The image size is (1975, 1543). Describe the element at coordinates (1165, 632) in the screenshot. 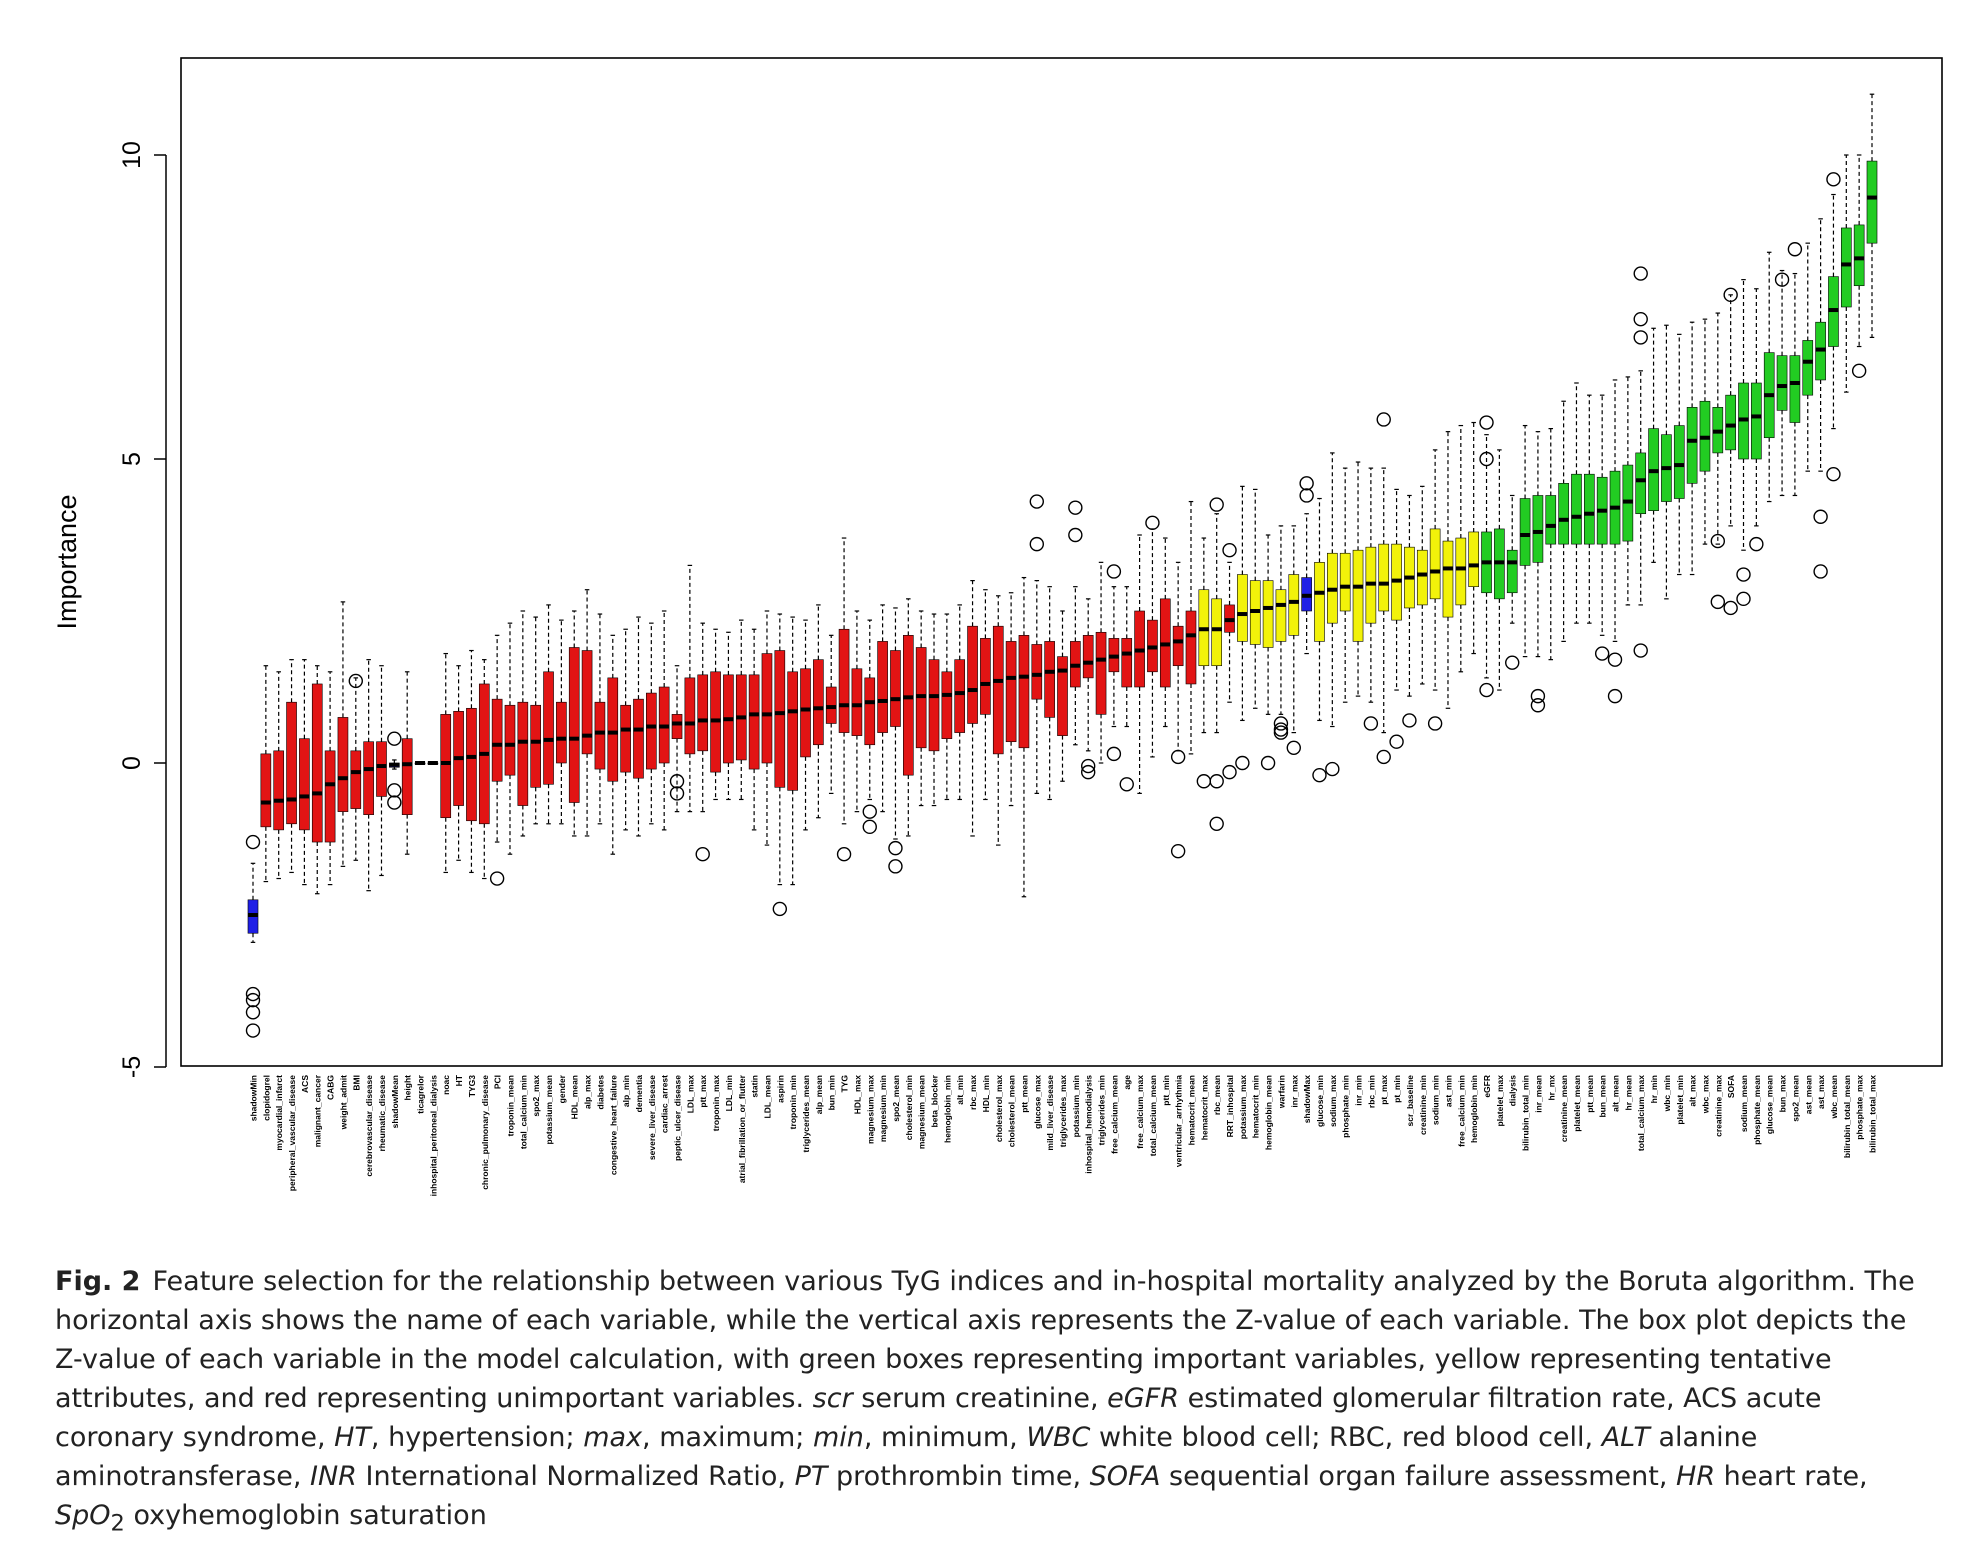

I see `box-ptt_min` at that location.